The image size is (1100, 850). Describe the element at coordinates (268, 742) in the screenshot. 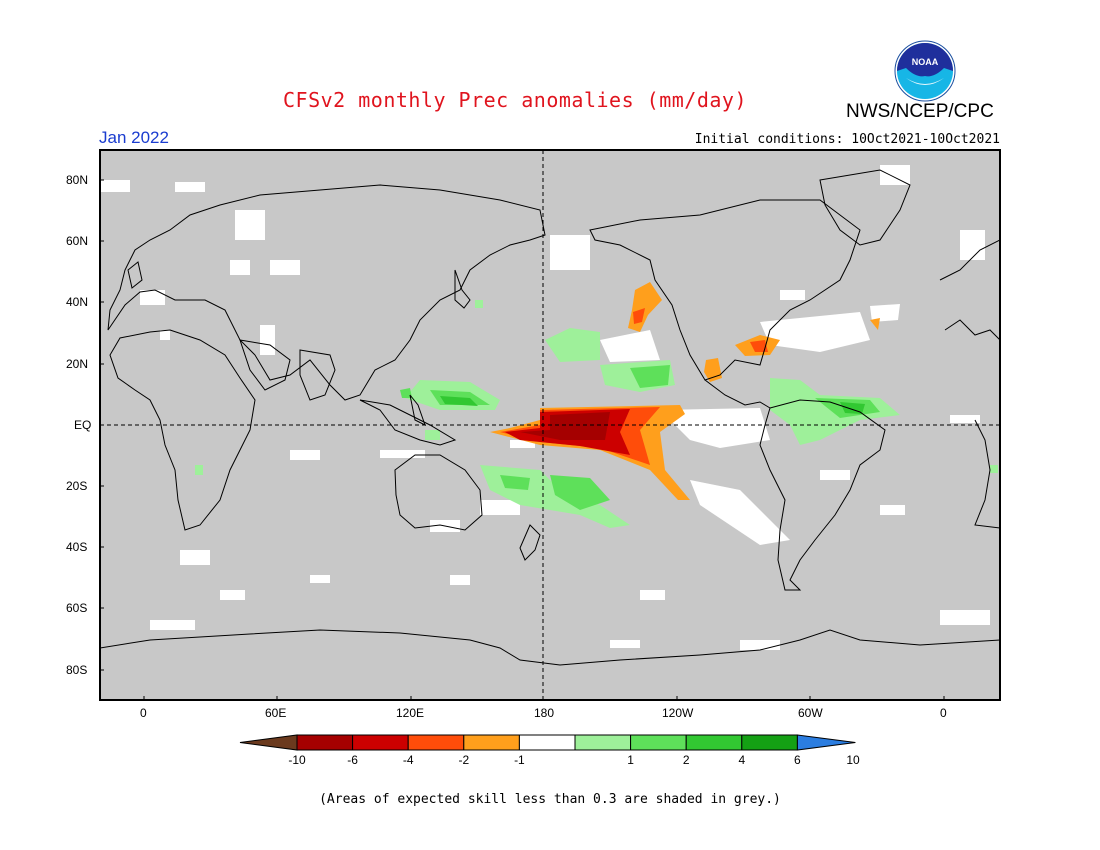

I see `colorbar-arrow-low` at that location.